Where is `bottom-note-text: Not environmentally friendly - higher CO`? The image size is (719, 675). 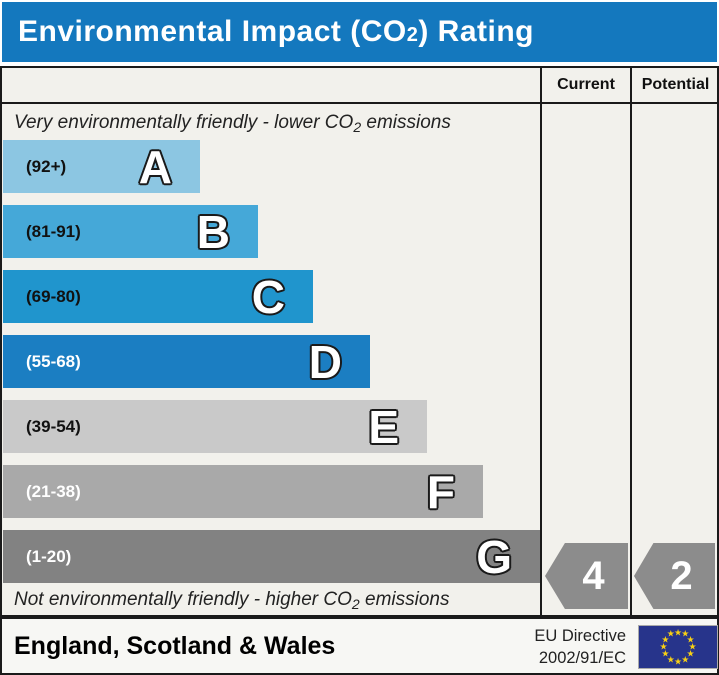
bottom-note-text: Not environmentally friendly - higher CO is located at coordinates (183, 599).